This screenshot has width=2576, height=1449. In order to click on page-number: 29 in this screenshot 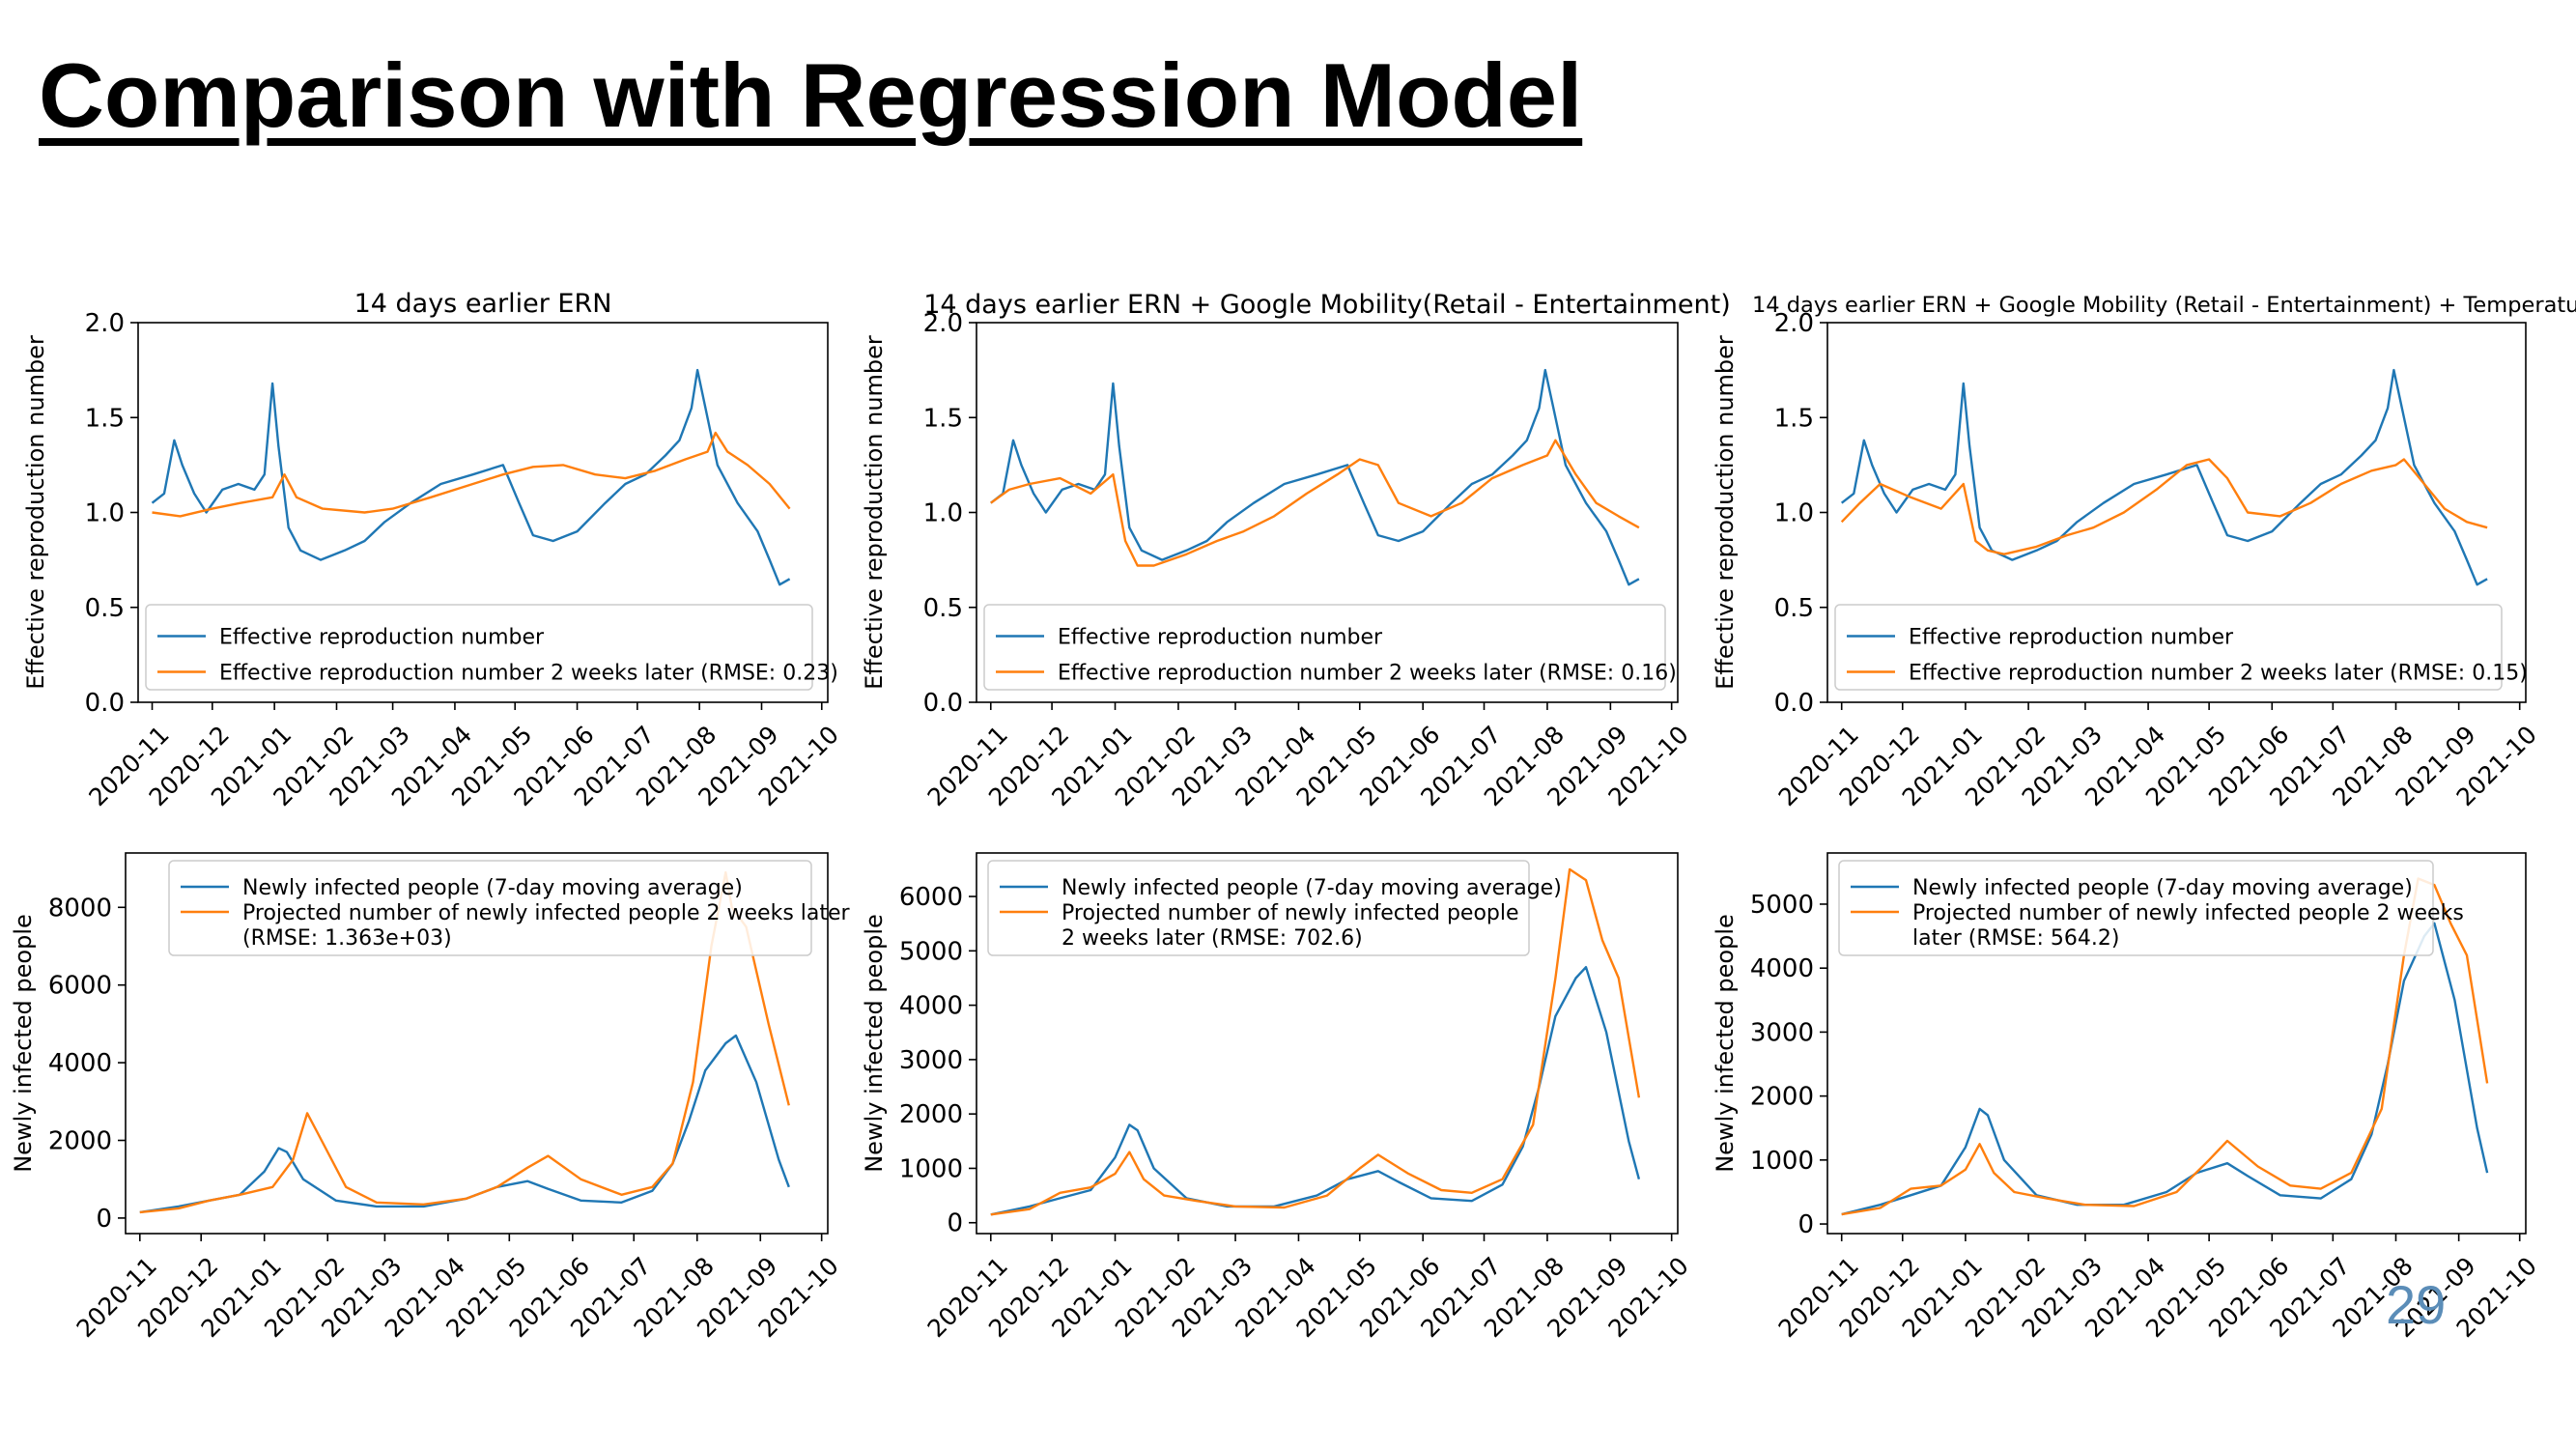, I will do `click(2416, 1304)`.